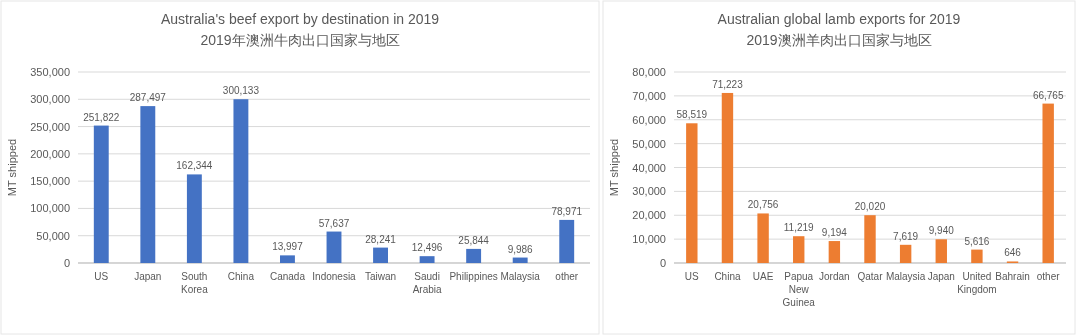 This screenshot has height=335, width=1080. Describe the element at coordinates (692, 115) in the screenshot. I see `data-label: 58,519` at that location.